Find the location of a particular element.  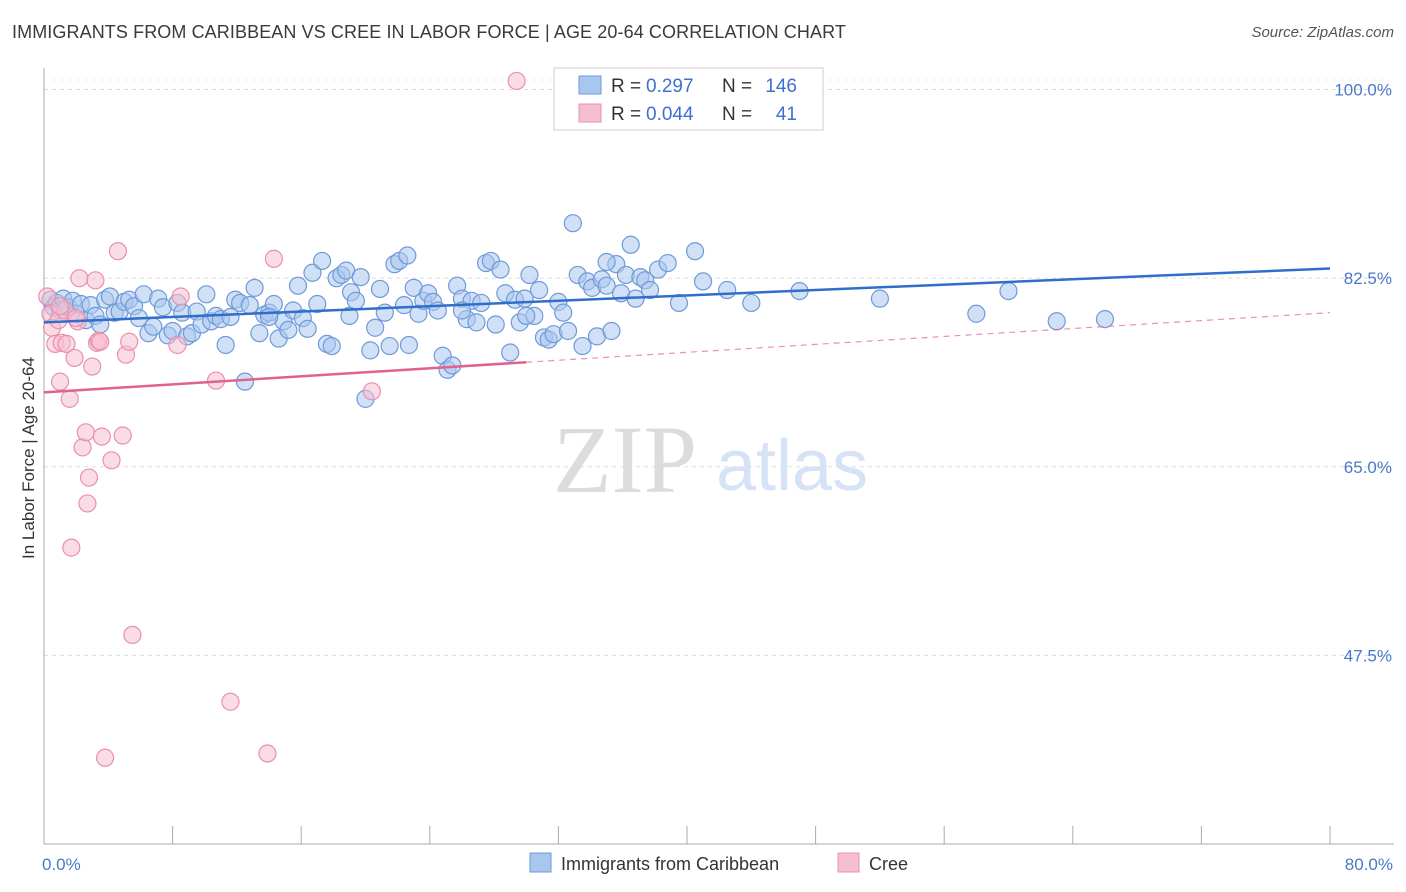

bottom-legend: Immigrants from Caribbean Cree is located at coordinates (718, 863).